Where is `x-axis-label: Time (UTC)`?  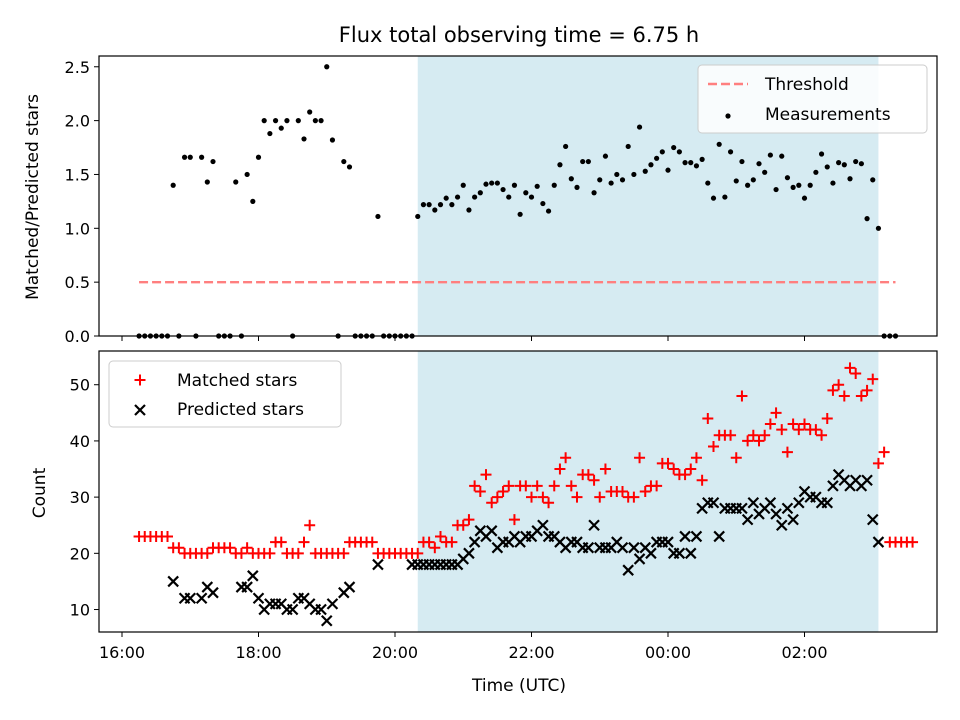
x-axis-label: Time (UTC) is located at coordinates (518, 686).